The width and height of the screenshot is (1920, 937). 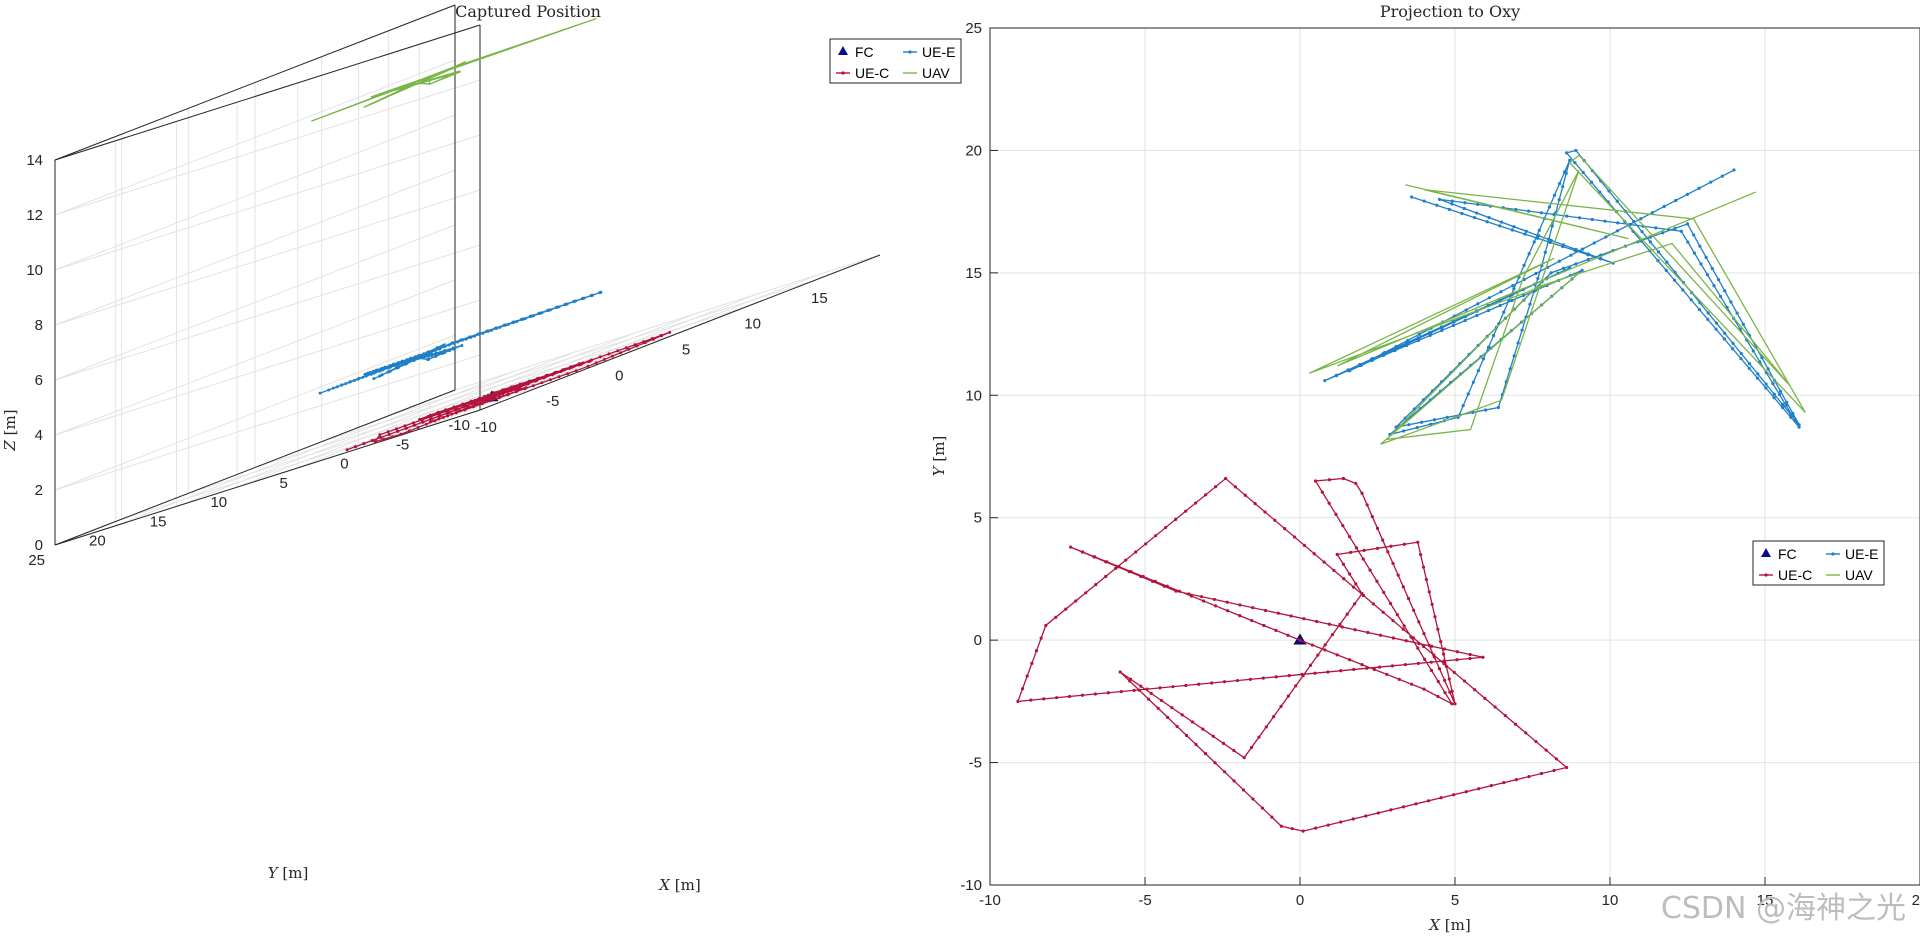 I want to click on z-gridline-wall-left, so click(x=267, y=367).